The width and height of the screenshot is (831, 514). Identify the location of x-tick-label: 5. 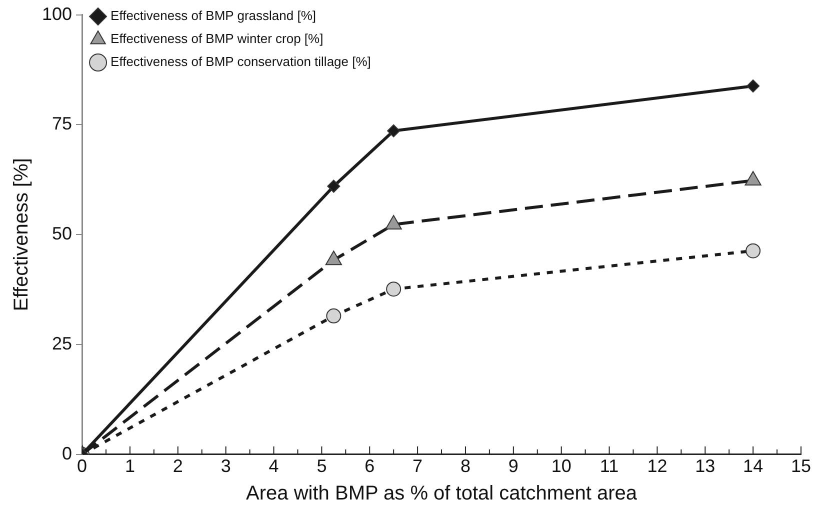
(321, 466).